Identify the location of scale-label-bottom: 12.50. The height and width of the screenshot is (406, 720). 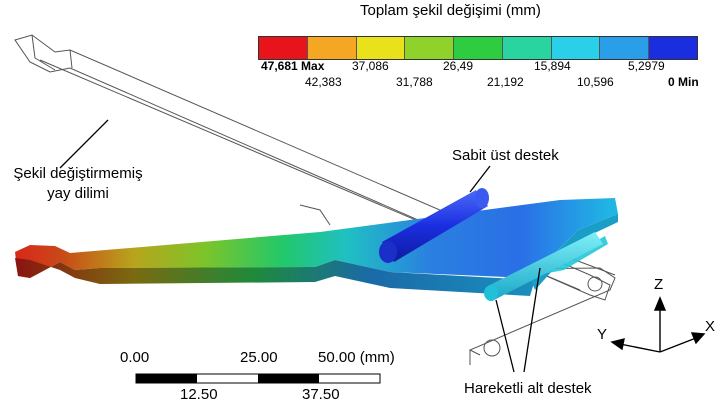
(199, 394).